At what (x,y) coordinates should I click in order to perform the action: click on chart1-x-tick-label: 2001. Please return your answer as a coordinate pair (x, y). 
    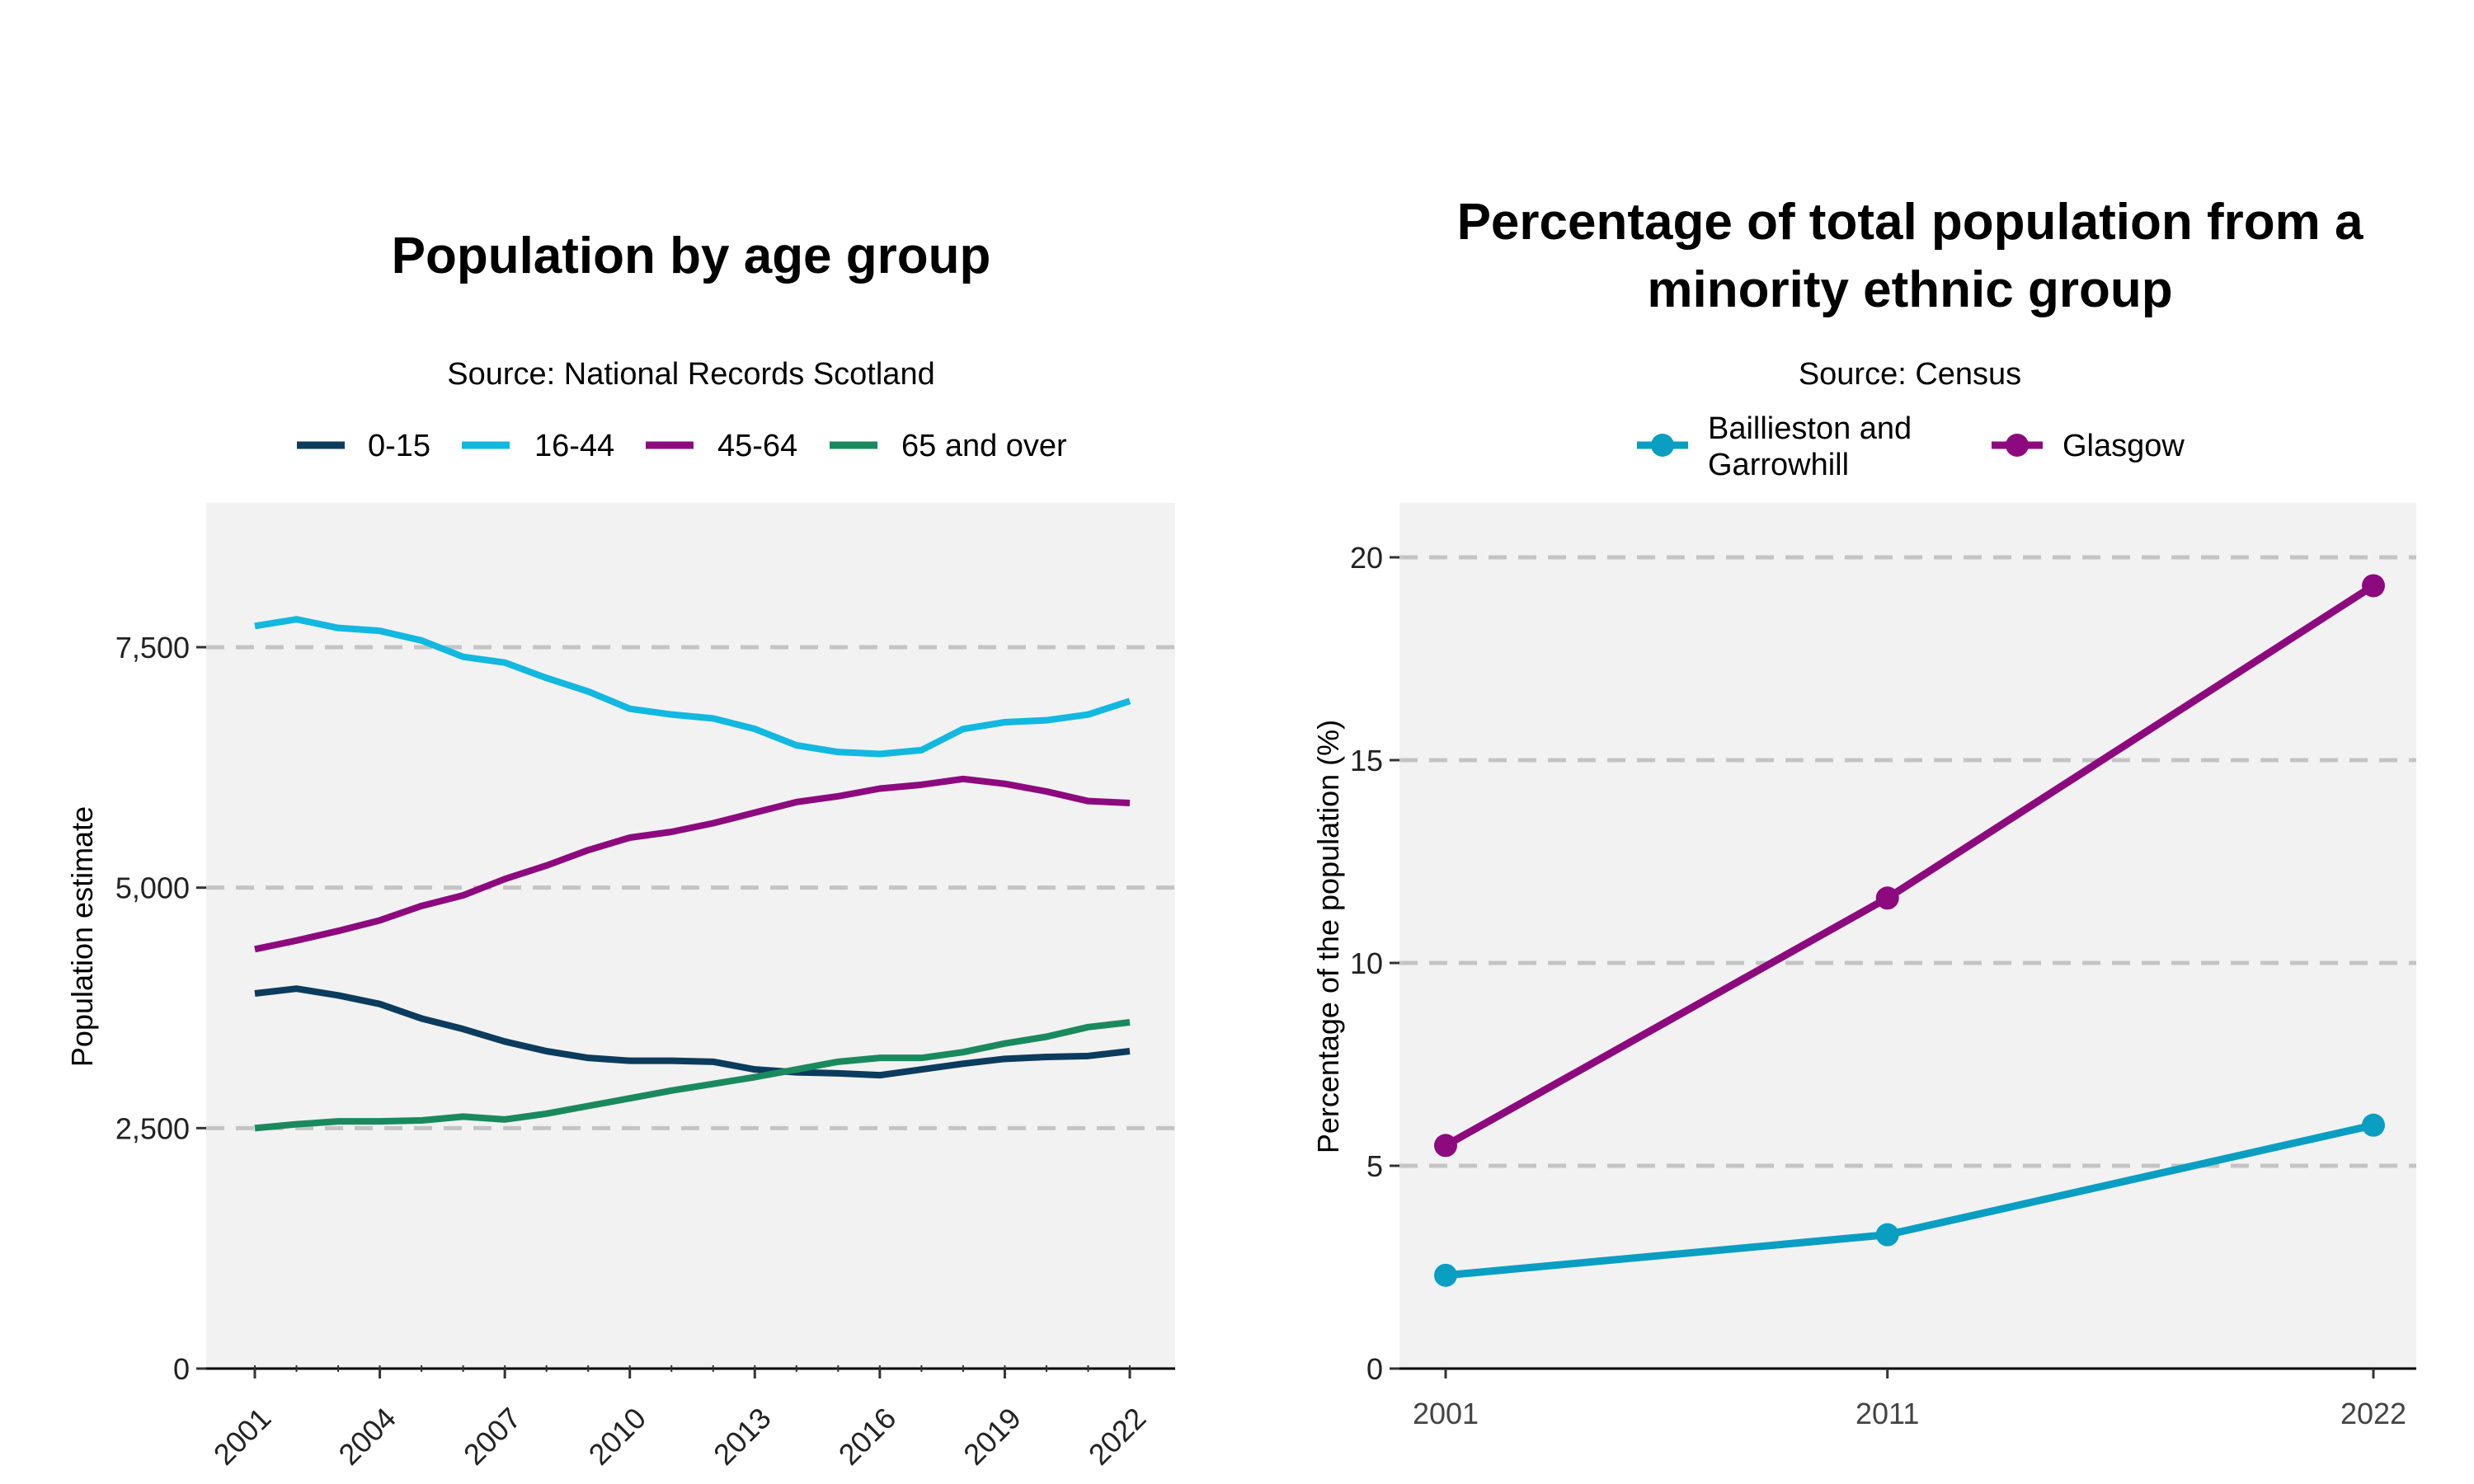
    Looking at the image, I should click on (242, 1436).